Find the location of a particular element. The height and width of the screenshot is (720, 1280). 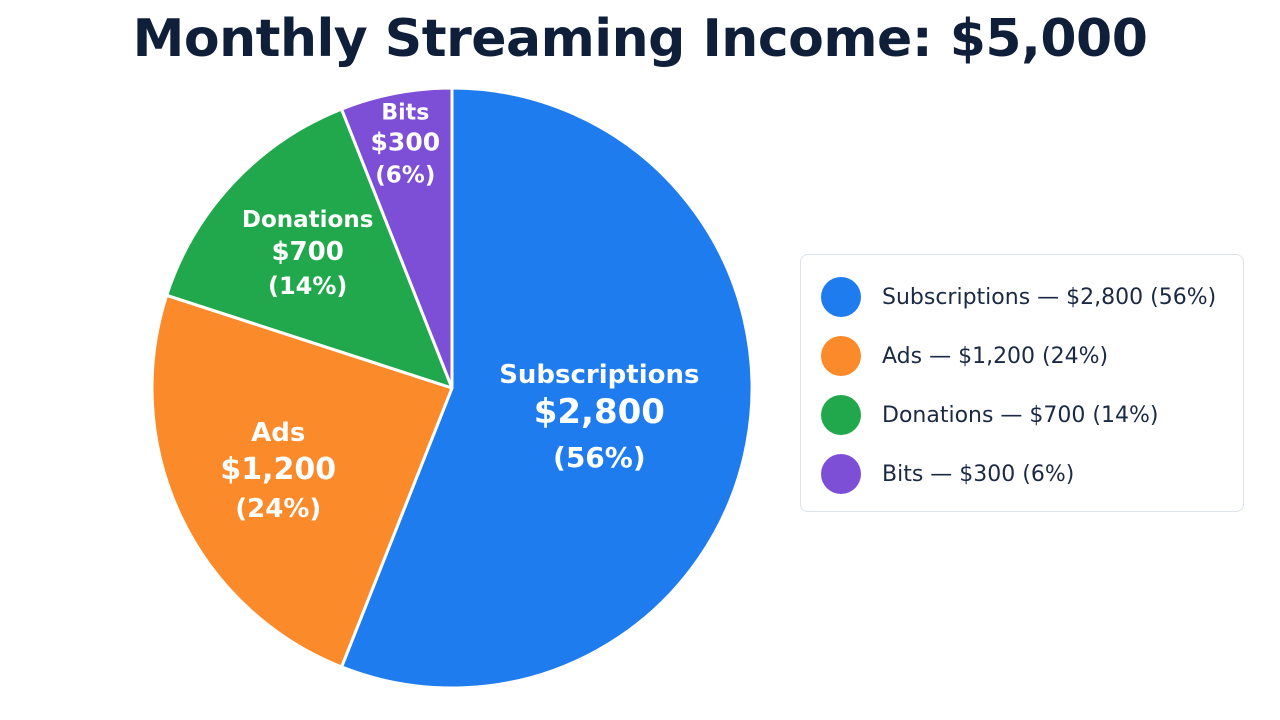

legend-item-donations: Donations — $700 (14%) is located at coordinates (989, 415).